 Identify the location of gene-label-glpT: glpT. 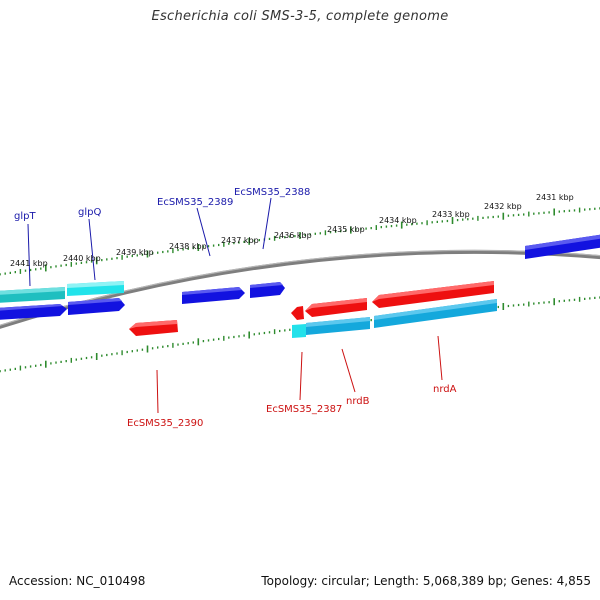
(25, 216).